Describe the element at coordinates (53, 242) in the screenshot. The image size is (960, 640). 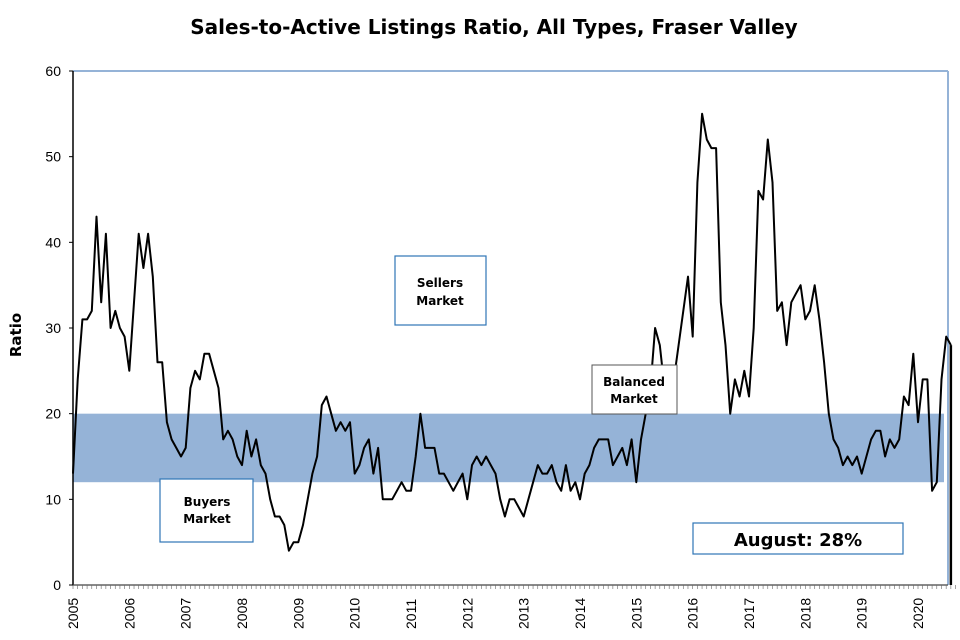
I see `y-tick-label: 40` at that location.